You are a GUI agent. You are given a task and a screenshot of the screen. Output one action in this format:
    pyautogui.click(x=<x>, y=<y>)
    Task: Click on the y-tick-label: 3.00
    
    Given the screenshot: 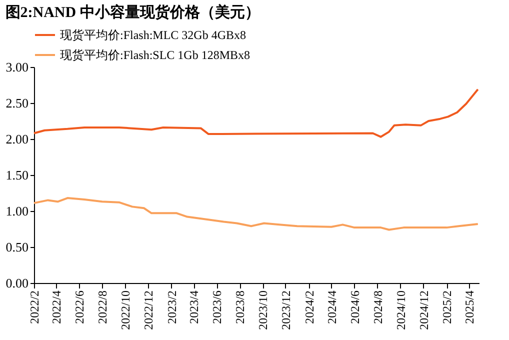 What is the action you would take?
    pyautogui.click(x=17, y=67)
    